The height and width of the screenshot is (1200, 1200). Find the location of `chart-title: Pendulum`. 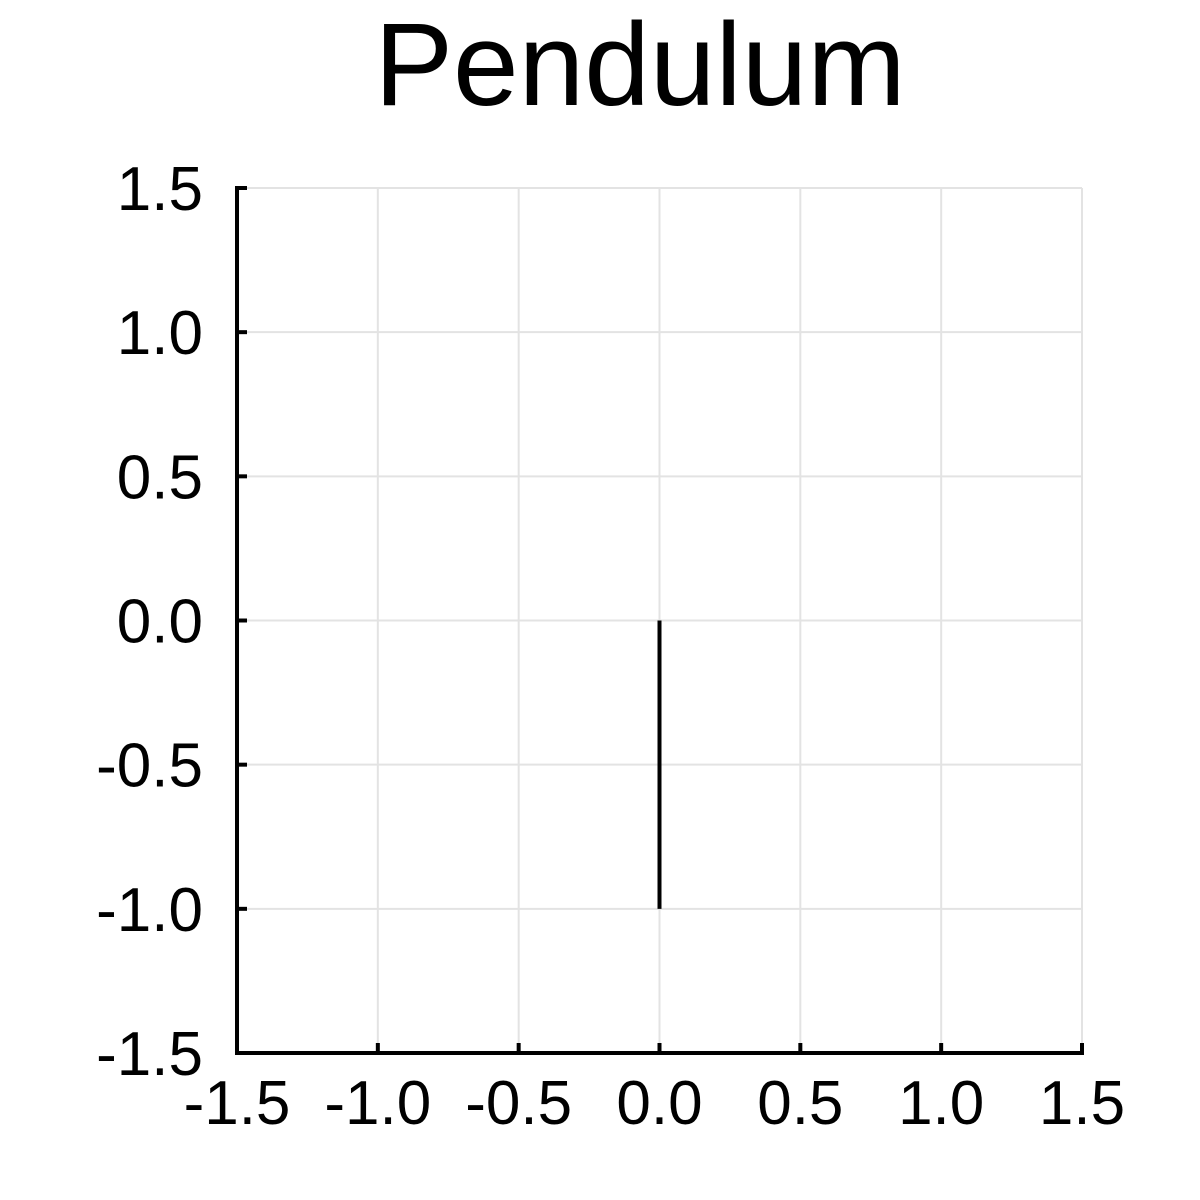

chart-title: Pendulum is located at coordinates (639, 65).